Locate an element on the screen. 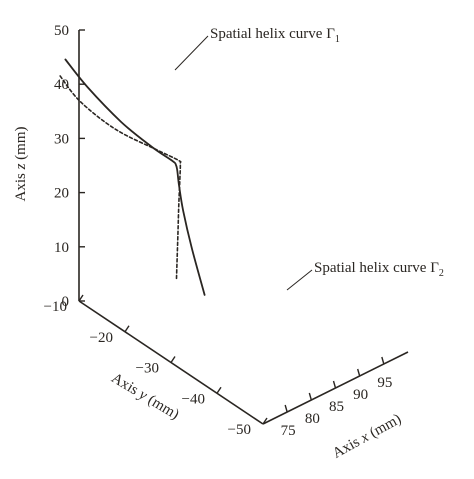 The image size is (474, 479). y-tick-label: −40 is located at coordinates (193, 399).